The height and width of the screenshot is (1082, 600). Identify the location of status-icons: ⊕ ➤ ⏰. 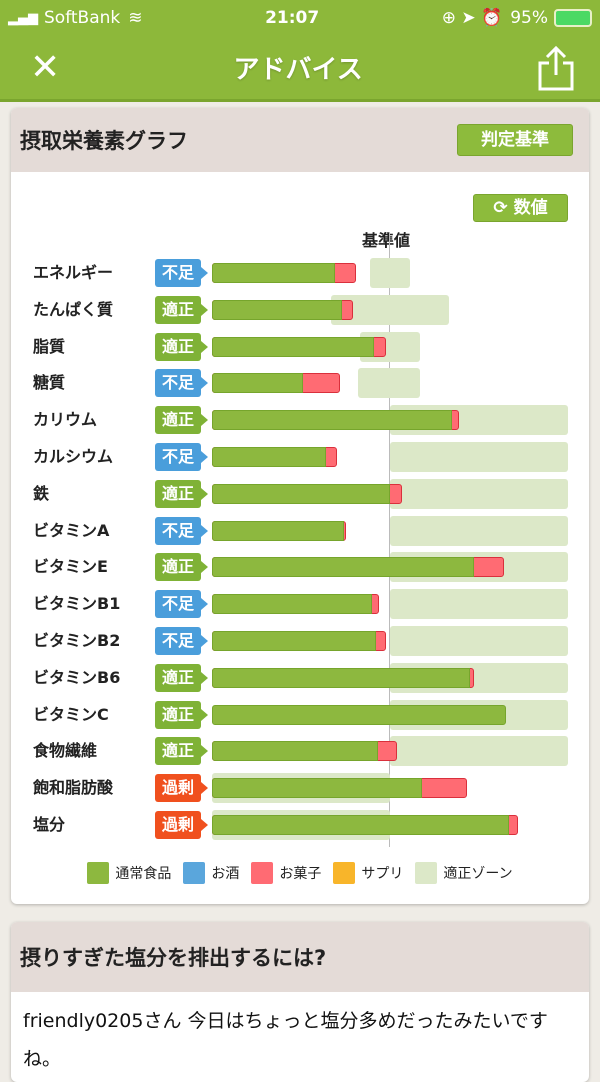
(472, 18).